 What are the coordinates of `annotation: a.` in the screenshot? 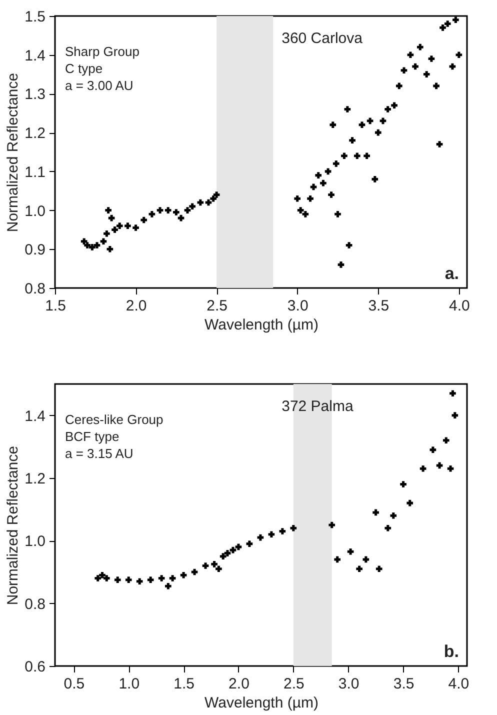 It's located at (451, 273).